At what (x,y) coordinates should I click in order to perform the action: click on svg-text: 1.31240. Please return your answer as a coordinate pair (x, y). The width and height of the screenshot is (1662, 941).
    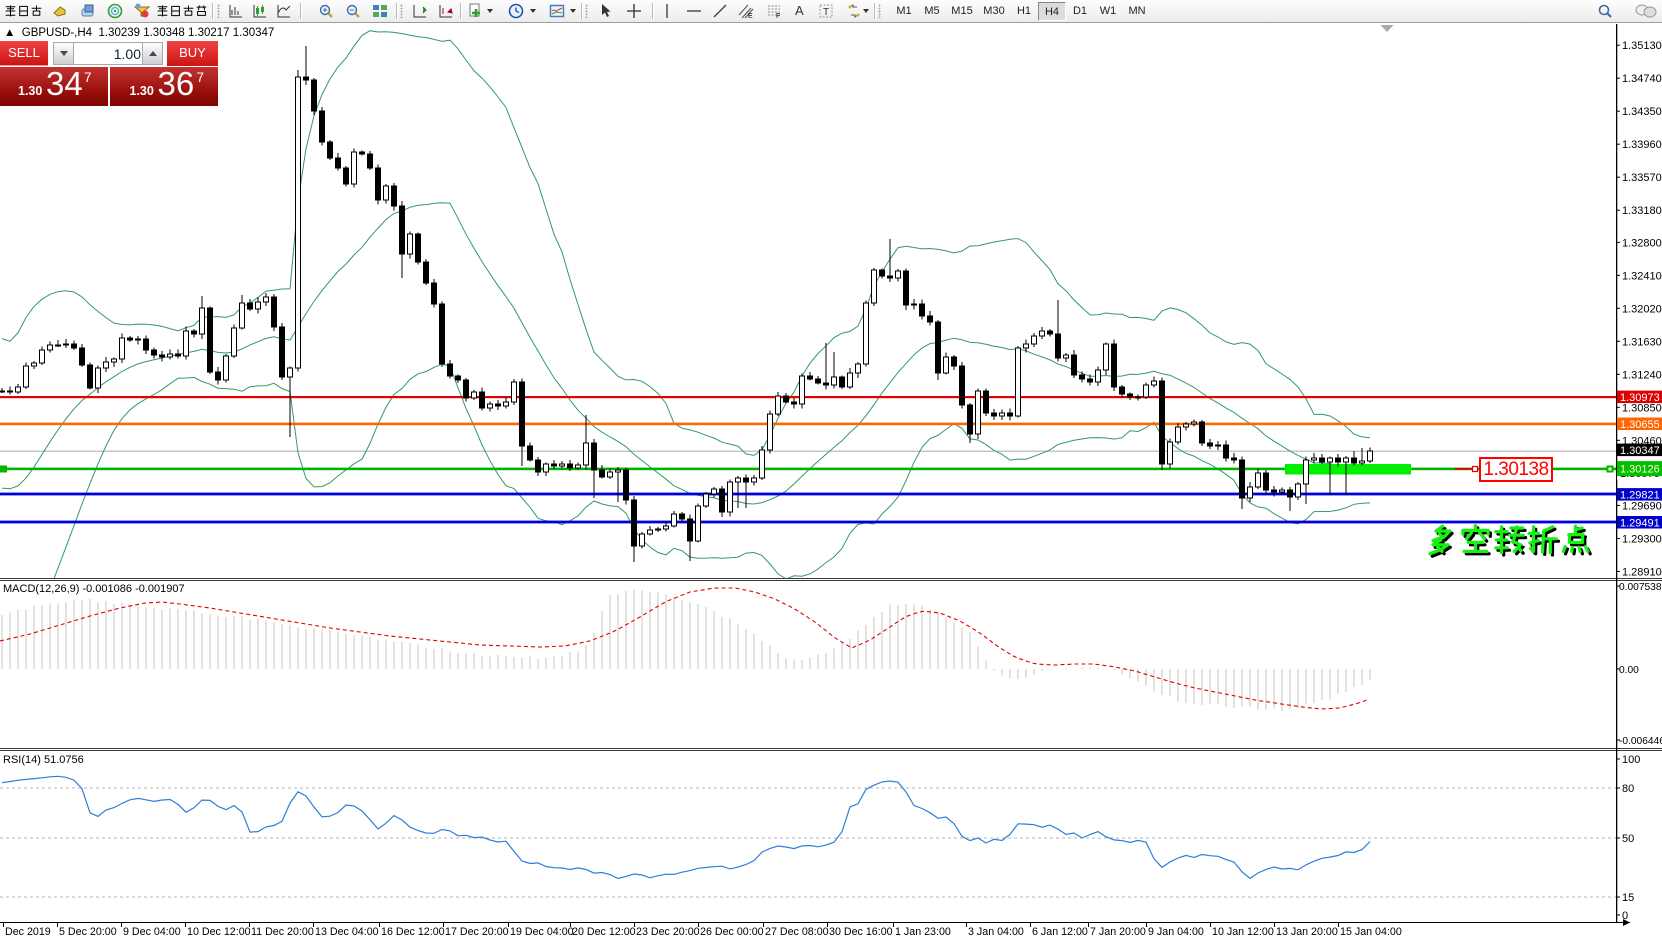
    Looking at the image, I should click on (1642, 375).